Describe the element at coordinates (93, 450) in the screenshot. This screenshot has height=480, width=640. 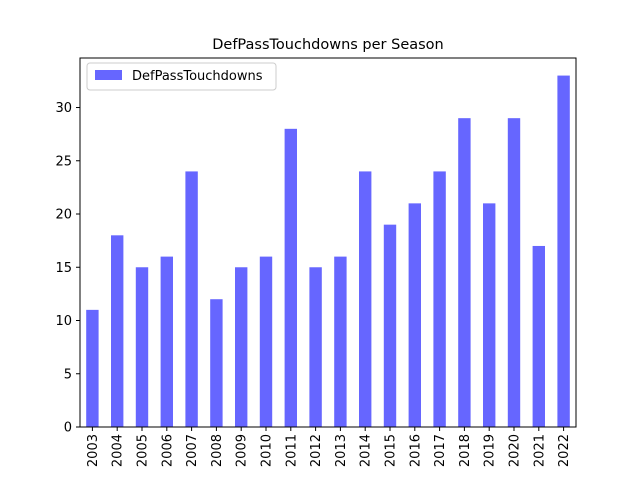
I see `x-tick-label-2003: 2003` at that location.